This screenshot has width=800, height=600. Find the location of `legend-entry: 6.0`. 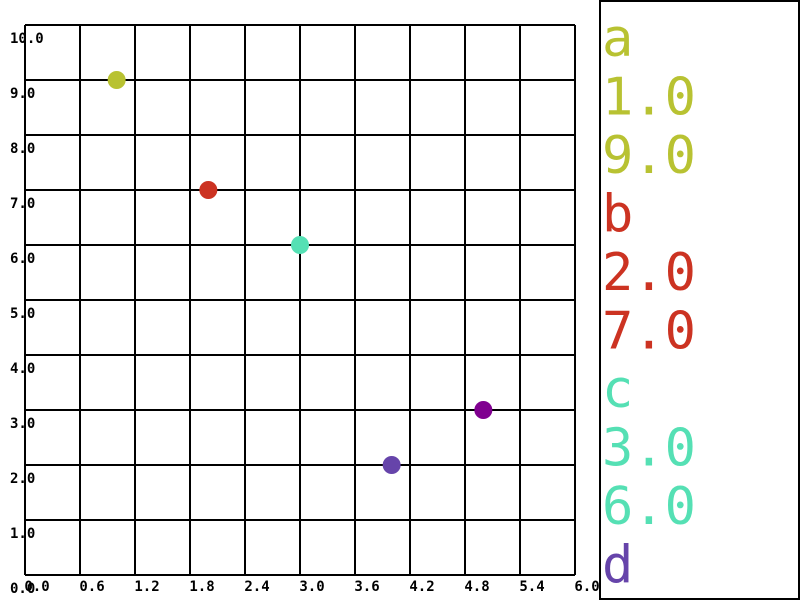

legend-entry: 6.0 is located at coordinates (649, 507).